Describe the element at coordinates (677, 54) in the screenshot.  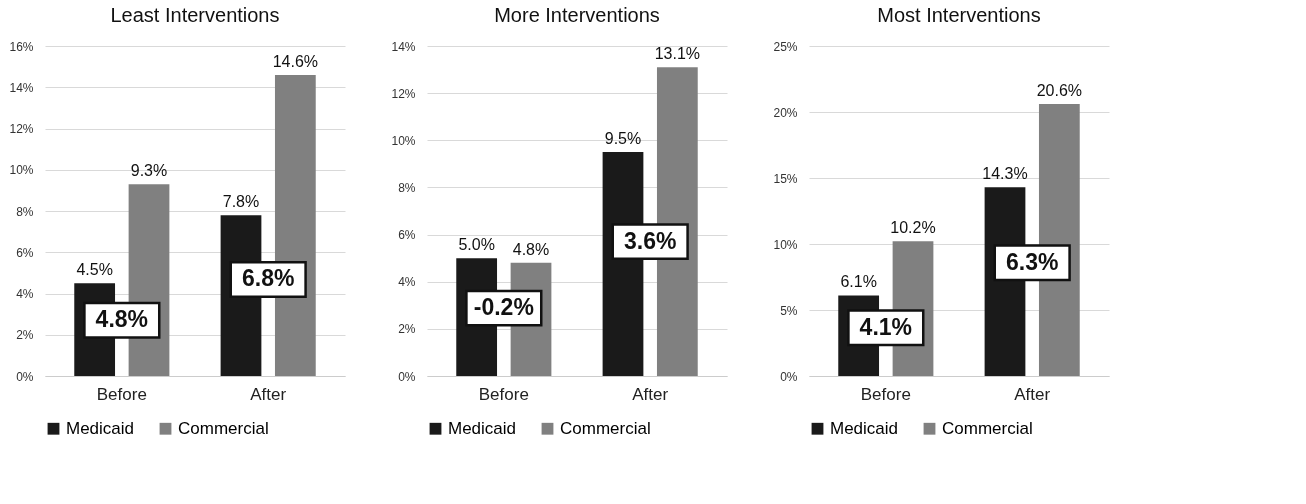
I see `data-label: 13.1%` at that location.